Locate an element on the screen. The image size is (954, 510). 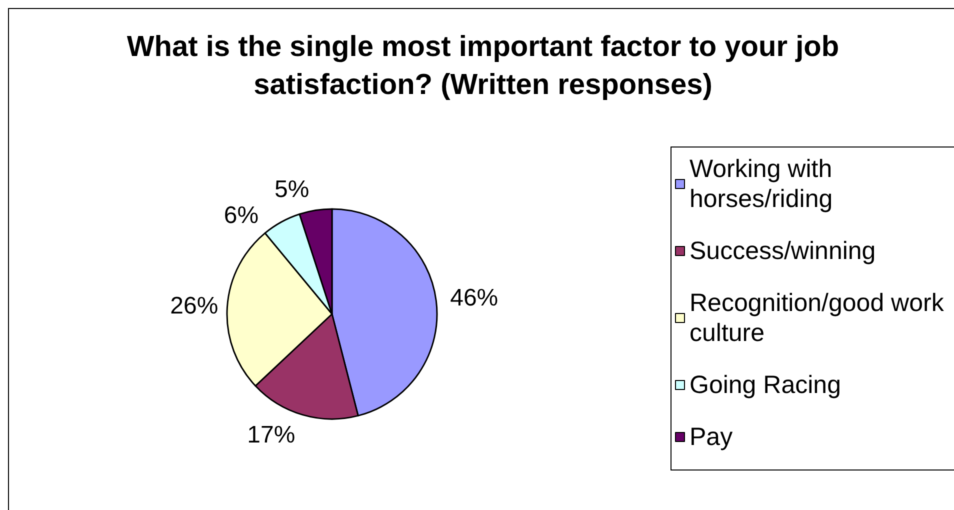
legend-label: Pay is located at coordinates (712, 437).